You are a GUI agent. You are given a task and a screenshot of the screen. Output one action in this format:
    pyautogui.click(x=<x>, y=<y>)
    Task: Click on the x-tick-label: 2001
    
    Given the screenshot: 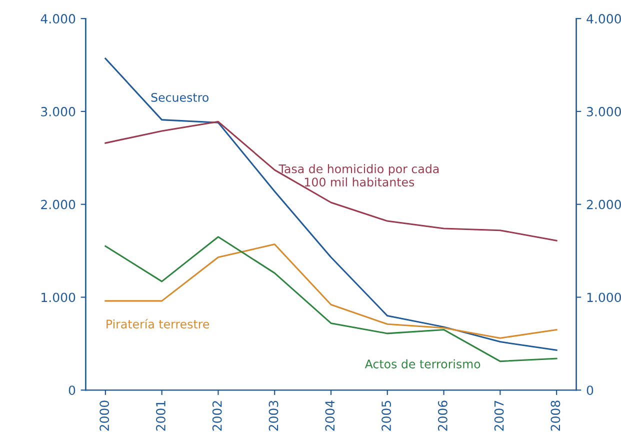 What is the action you would take?
    pyautogui.click(x=161, y=415)
    